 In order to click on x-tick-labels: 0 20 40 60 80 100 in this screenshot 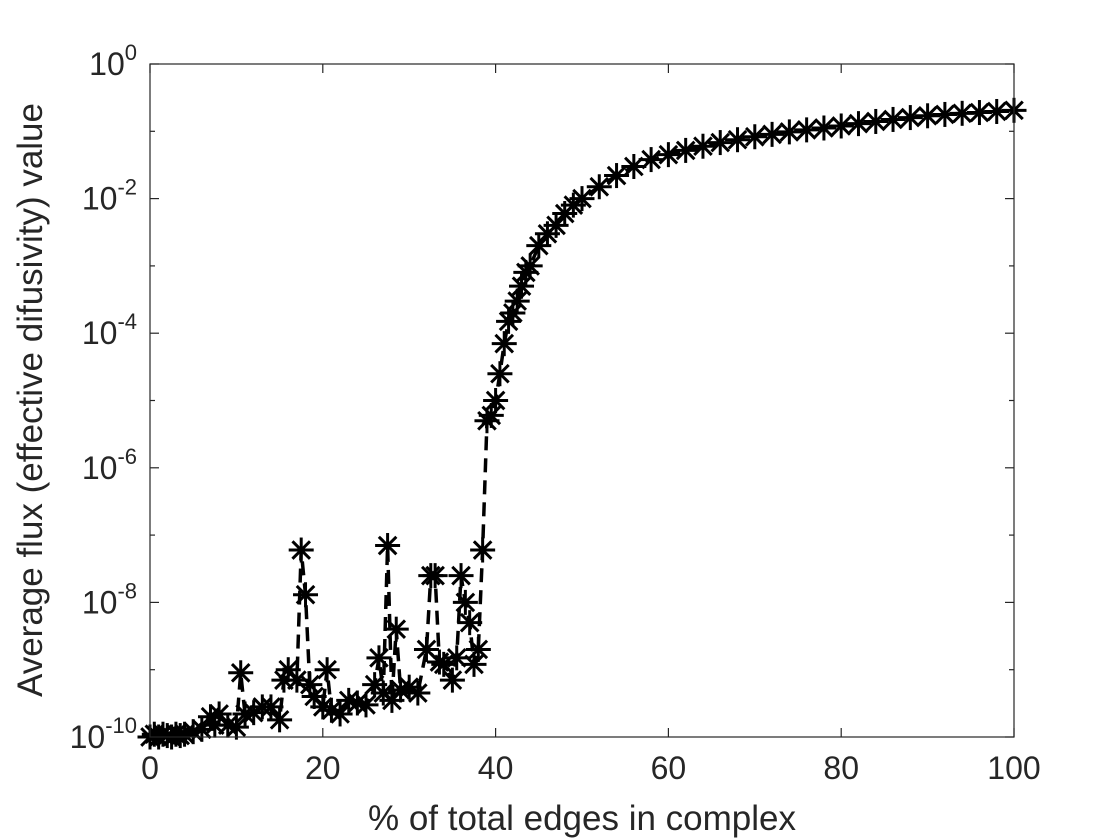, I will do `click(591, 768)`.